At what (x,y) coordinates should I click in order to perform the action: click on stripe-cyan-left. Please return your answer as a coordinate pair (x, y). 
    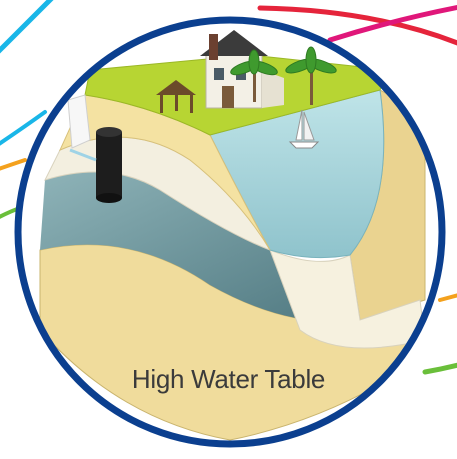
    Looking at the image, I should click on (23, 128).